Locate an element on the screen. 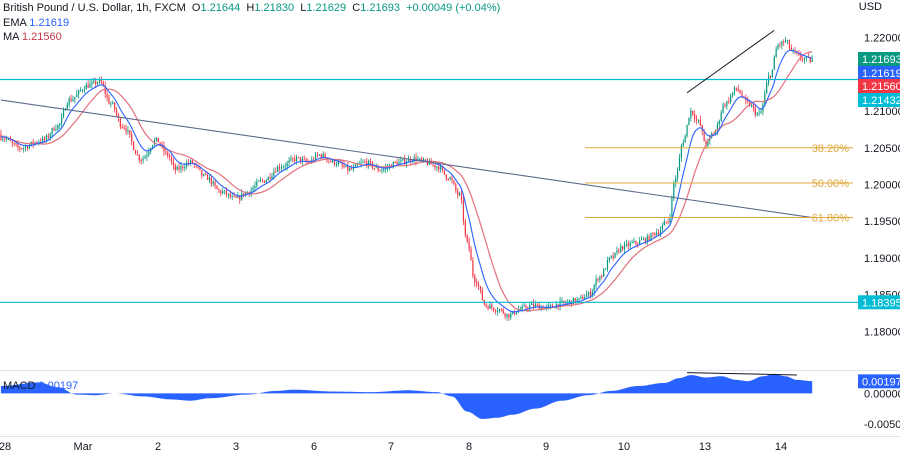 This screenshot has width=900, height=455. last-price-badge-text: 1.21693 is located at coordinates (881, 60).